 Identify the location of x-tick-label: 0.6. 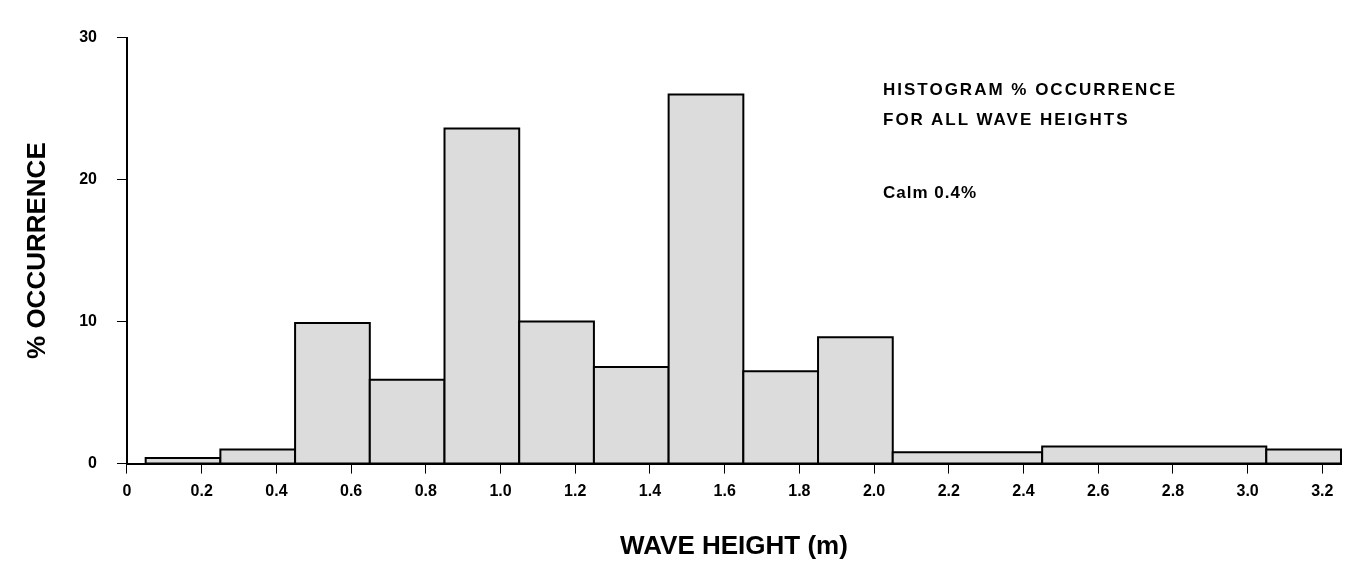
(351, 490).